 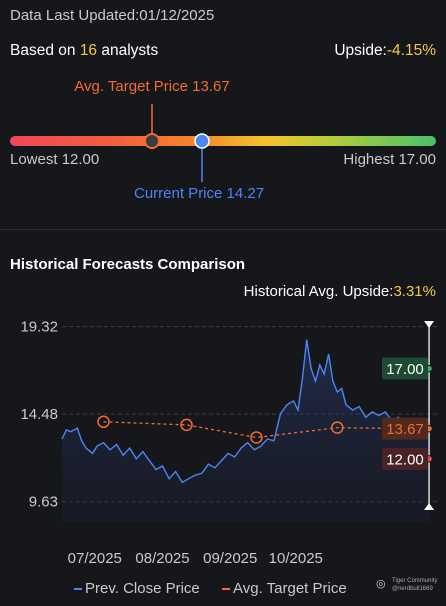 I want to click on x-tick-label: 08/2025, so click(x=162, y=558).